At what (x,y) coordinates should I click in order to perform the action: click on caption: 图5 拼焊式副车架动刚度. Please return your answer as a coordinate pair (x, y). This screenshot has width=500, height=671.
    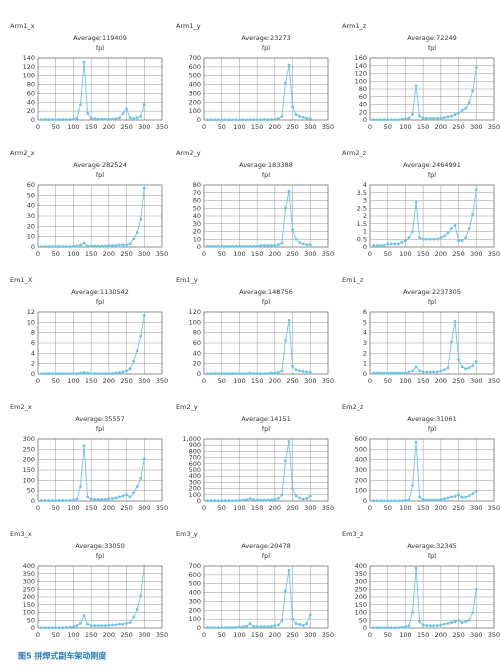
    Looking at the image, I should click on (62, 656).